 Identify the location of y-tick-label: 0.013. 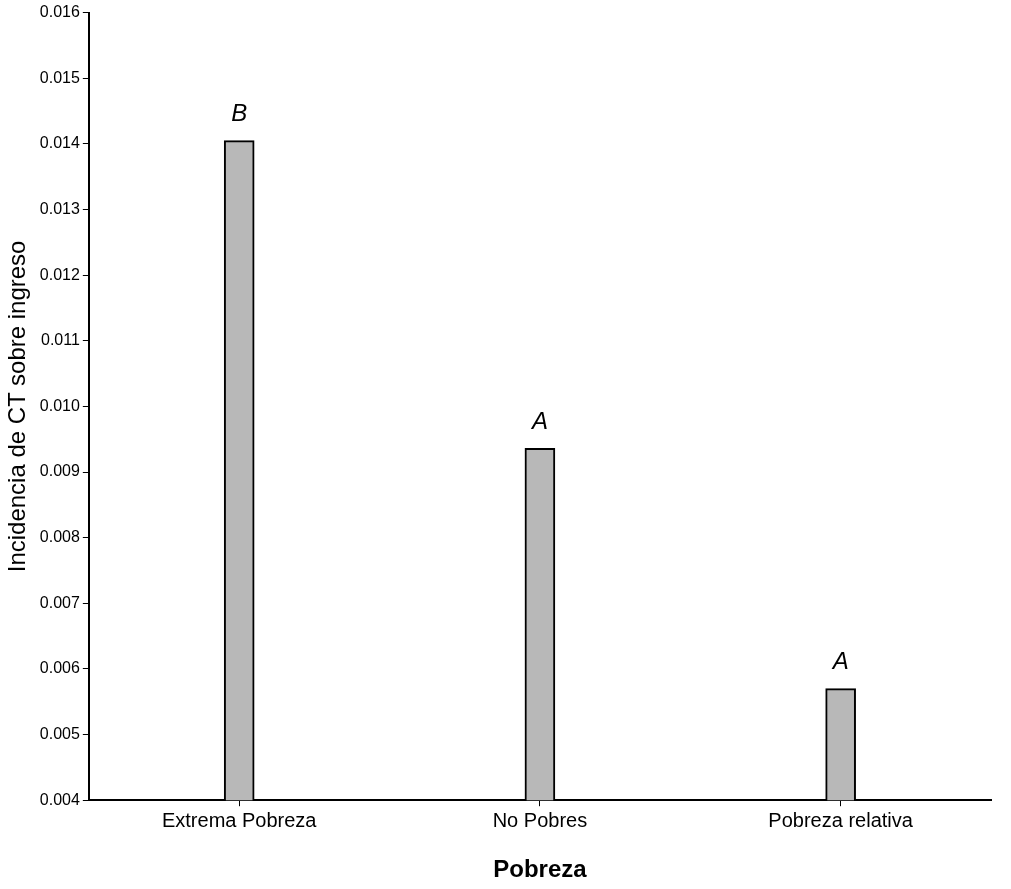
(59, 208).